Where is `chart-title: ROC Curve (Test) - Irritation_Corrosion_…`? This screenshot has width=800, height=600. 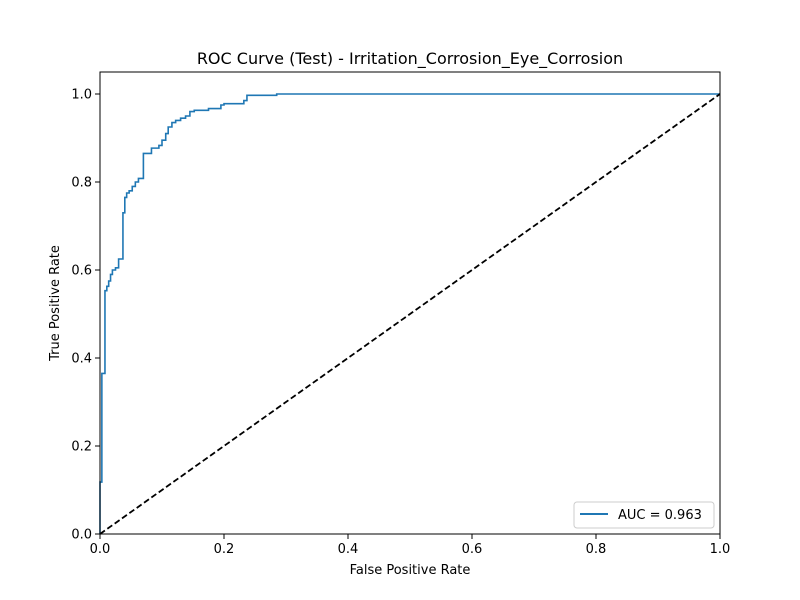 chart-title: ROC Curve (Test) - Irritation_Corrosion_… is located at coordinates (410, 59).